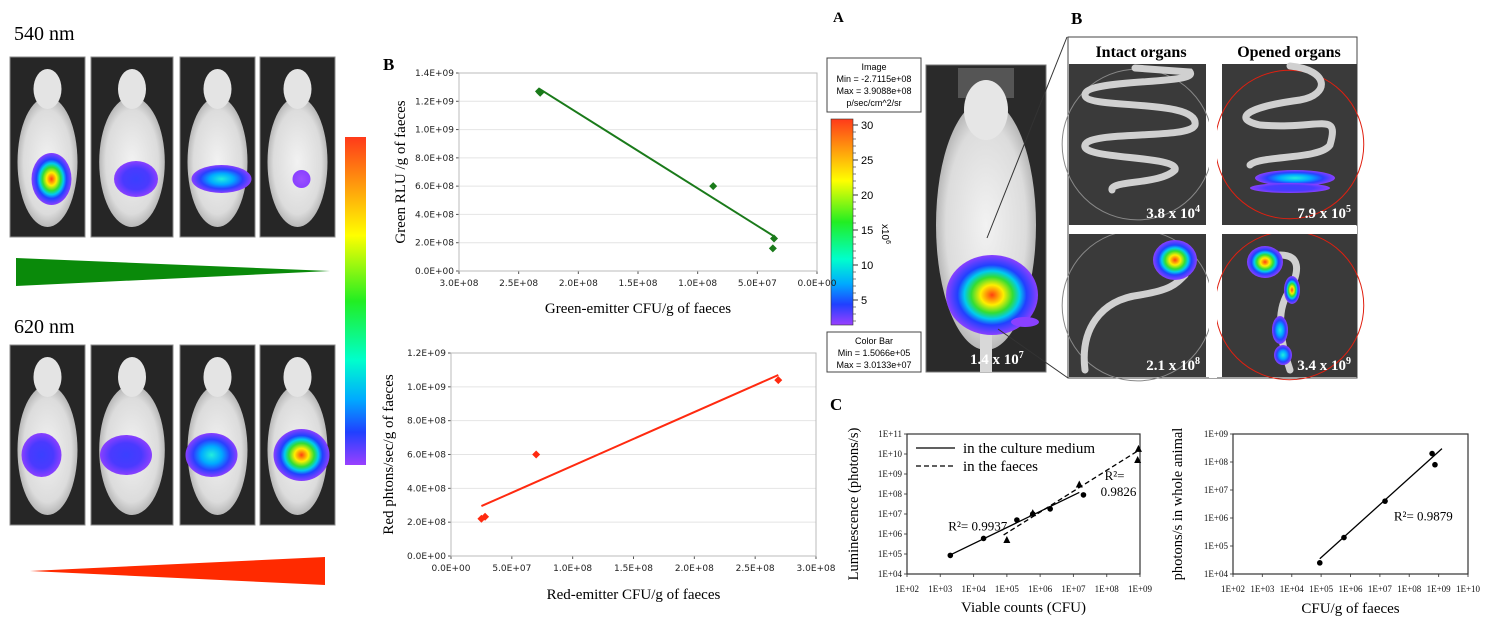  Describe the element at coordinates (816, 569) in the screenshot. I see `x-tick-label: 3.0E+08` at that location.